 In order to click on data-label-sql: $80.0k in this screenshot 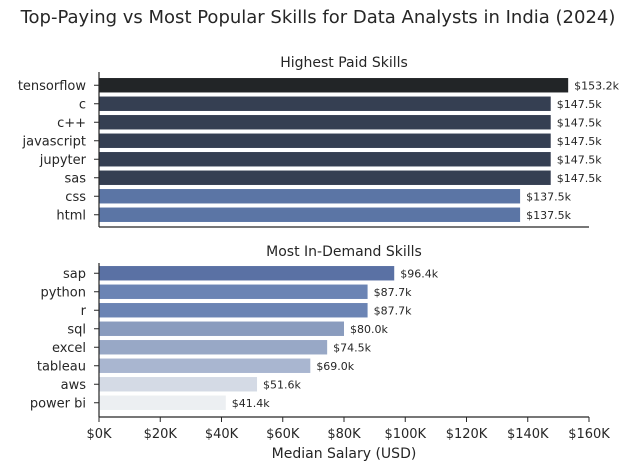, I will do `click(369, 329)`.